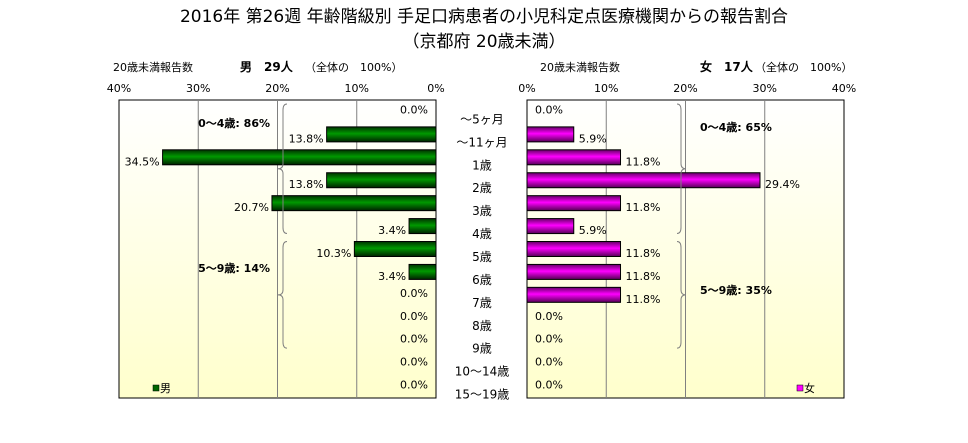  What do you see at coordinates (234, 123) in the screenshot?
I see `group-label: 0～4歳: 86%` at bounding box center [234, 123].